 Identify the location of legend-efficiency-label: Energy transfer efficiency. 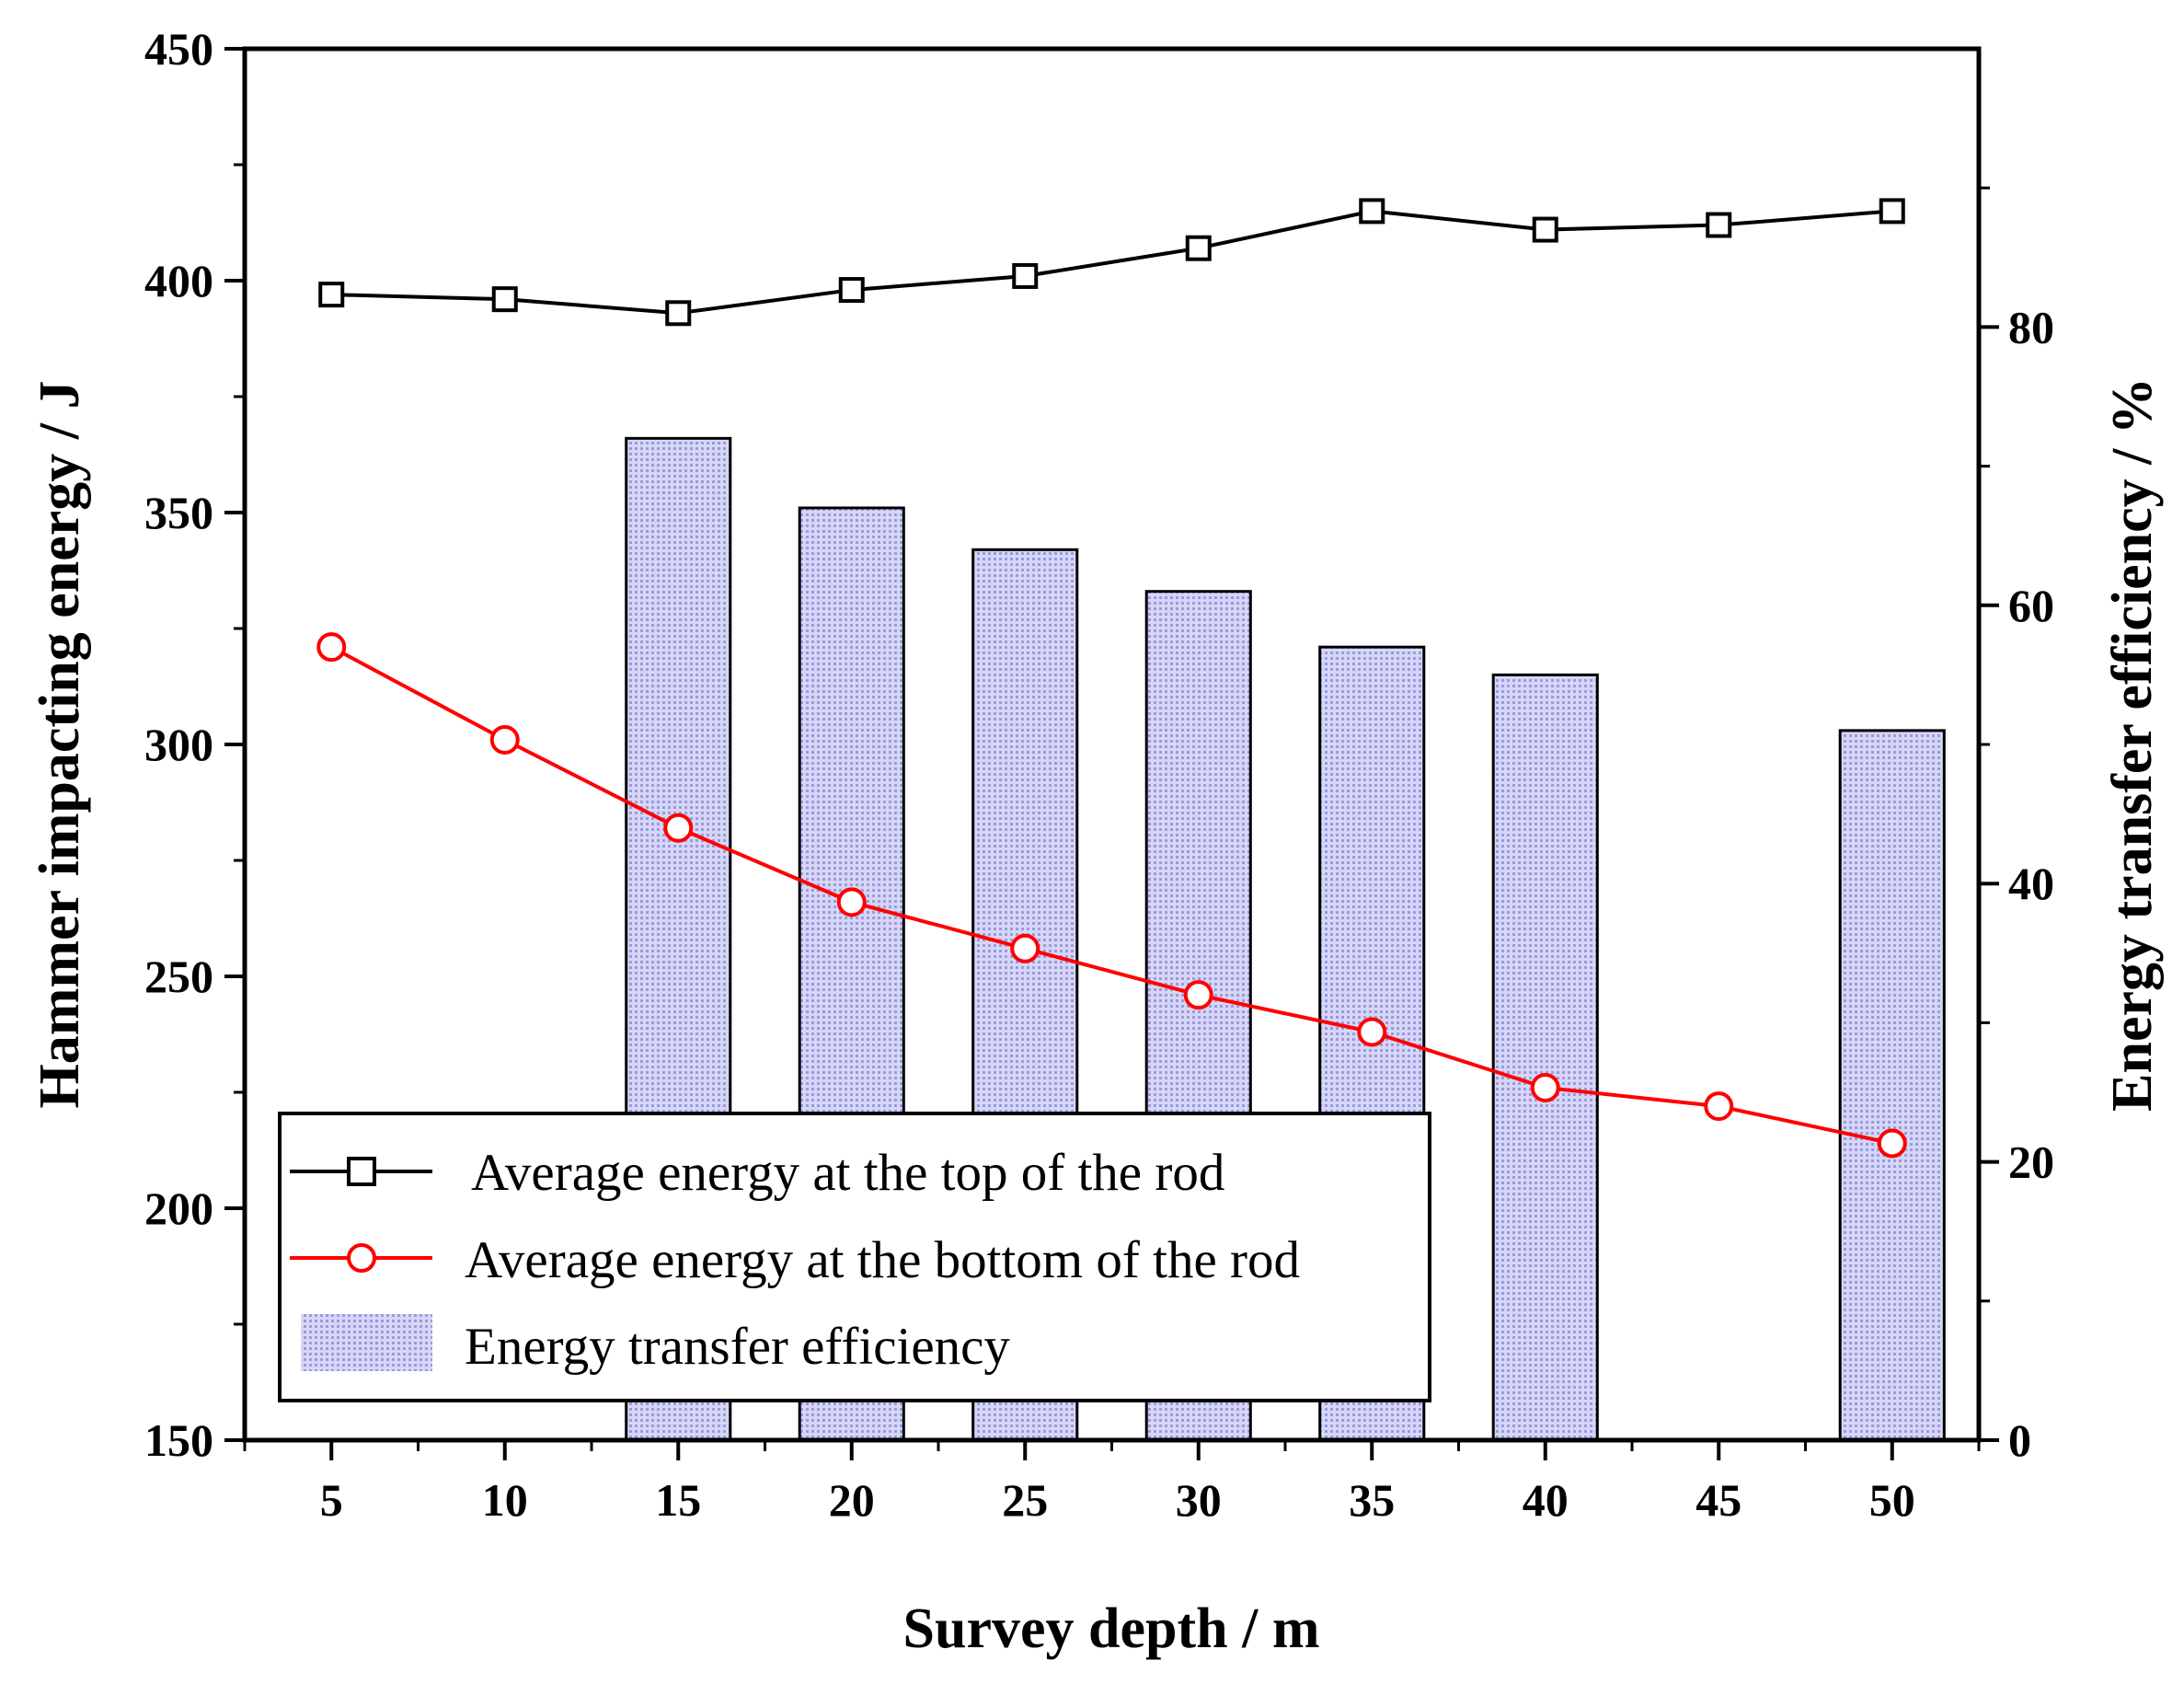
(737, 1347).